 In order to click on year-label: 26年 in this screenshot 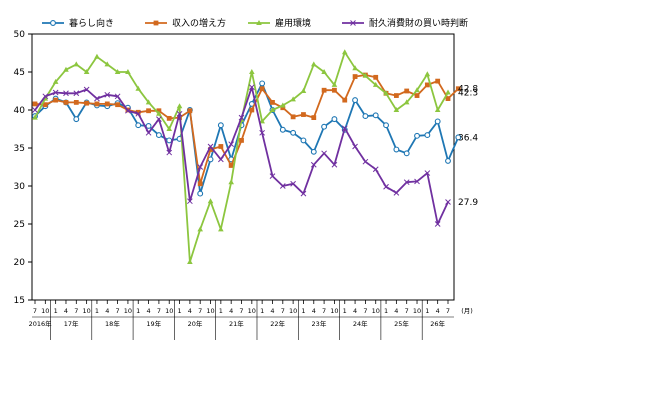, I will do `click(437, 323)`.